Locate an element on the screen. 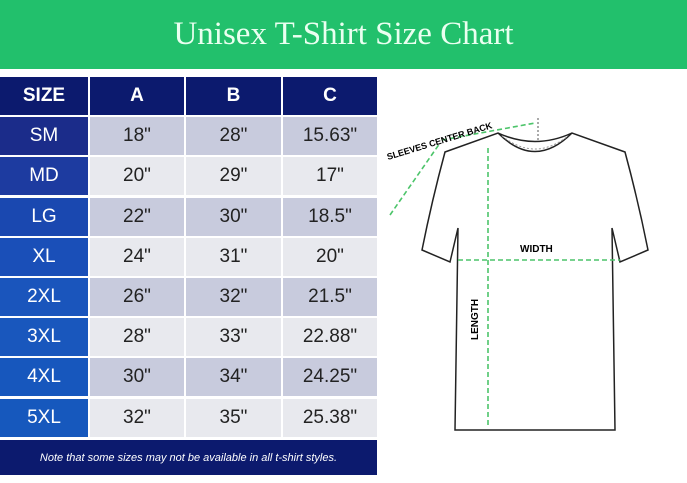 The height and width of the screenshot is (483, 687). measure-cell: 18" is located at coordinates (137, 136).